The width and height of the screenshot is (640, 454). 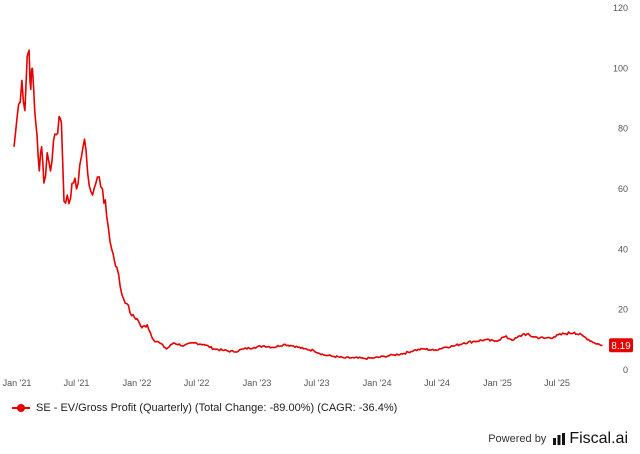 What do you see at coordinates (437, 383) in the screenshot?
I see `x-tick-label: Jul '24` at bounding box center [437, 383].